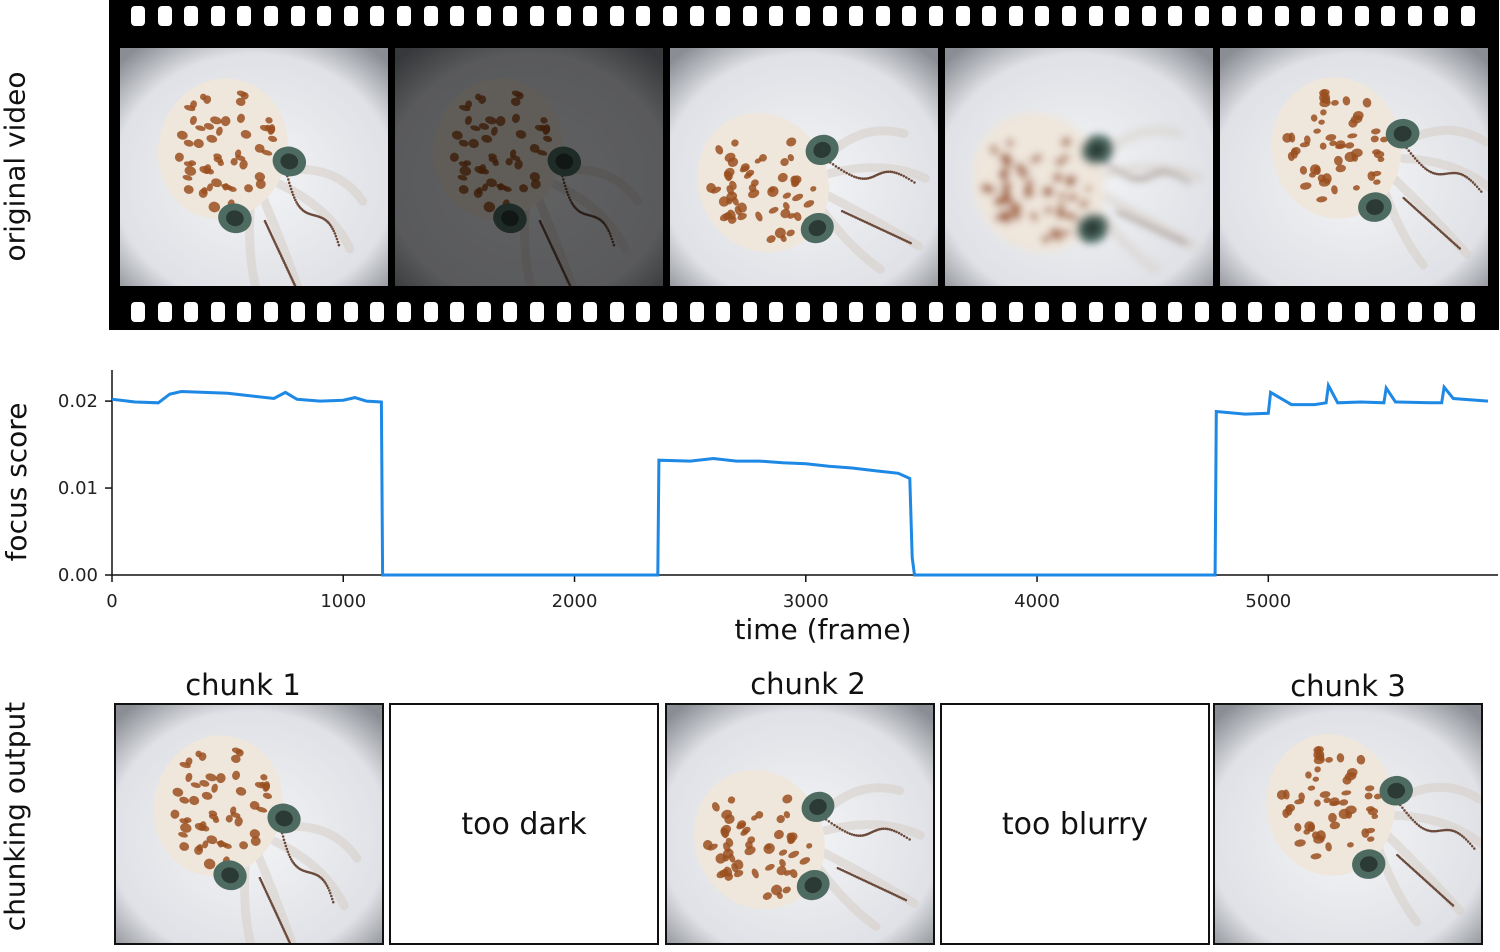  I want to click on x-tick-label: 0, so click(111, 601).